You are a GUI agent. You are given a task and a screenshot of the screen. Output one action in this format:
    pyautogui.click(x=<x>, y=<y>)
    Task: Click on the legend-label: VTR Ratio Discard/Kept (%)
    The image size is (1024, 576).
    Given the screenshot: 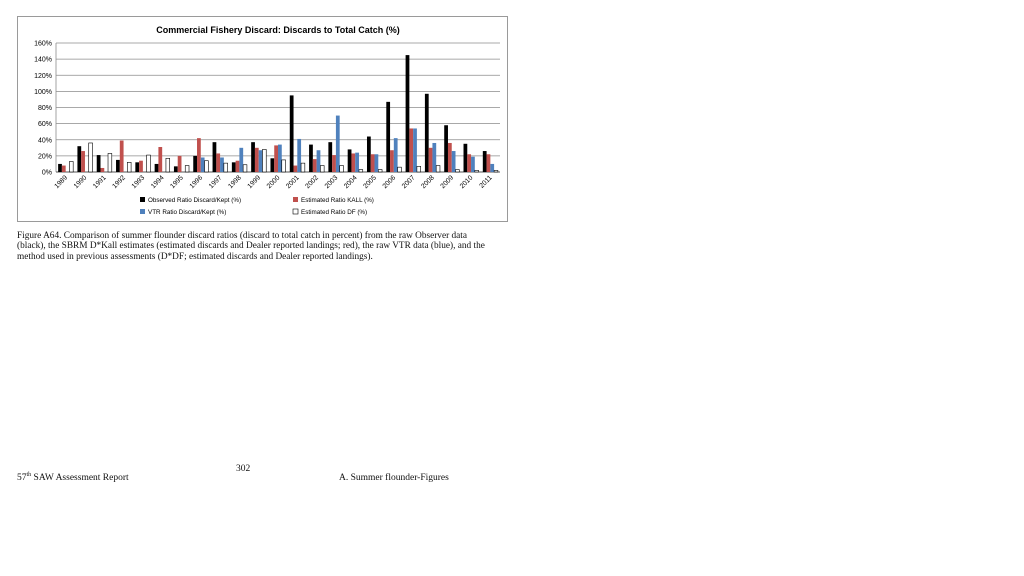 What is the action you would take?
    pyautogui.click(x=187, y=212)
    